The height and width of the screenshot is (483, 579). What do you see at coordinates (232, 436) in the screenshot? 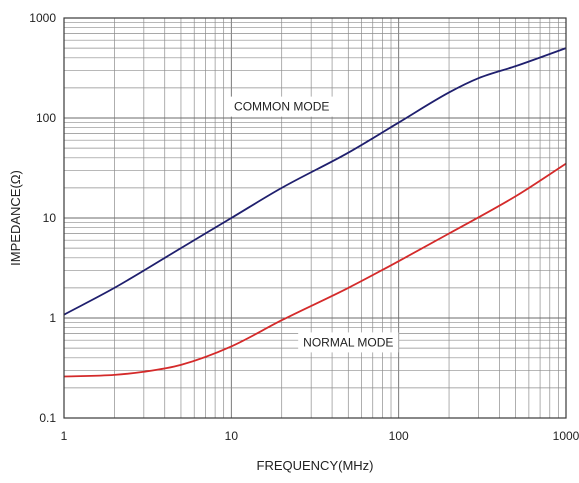
I see `x-tick-label: 10` at bounding box center [232, 436].